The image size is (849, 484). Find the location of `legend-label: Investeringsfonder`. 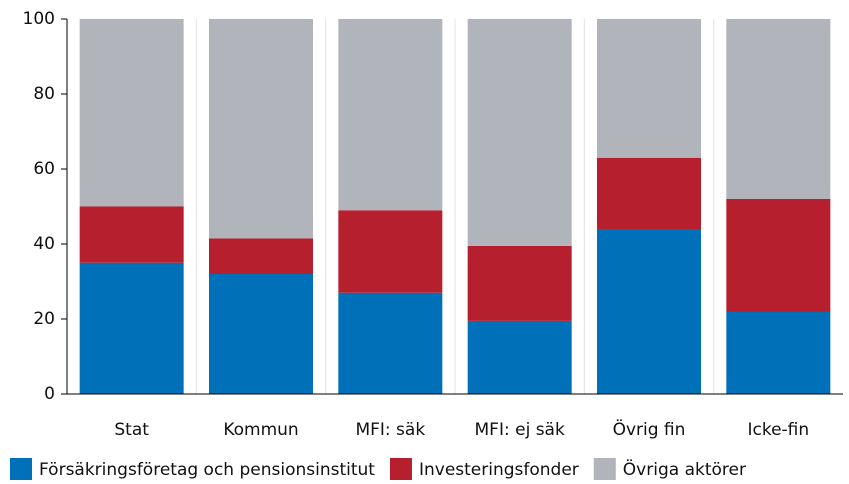

legend-label: Investeringsfonder is located at coordinates (499, 470).